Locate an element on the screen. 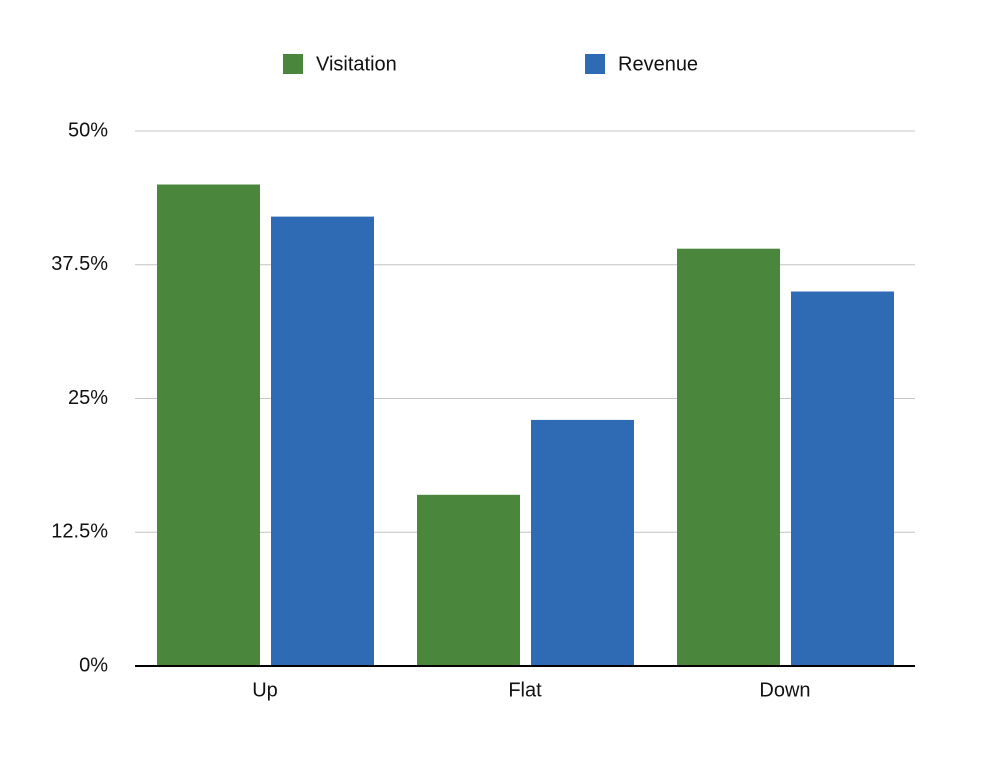  y-tick-label: 12.5% is located at coordinates (79, 532).